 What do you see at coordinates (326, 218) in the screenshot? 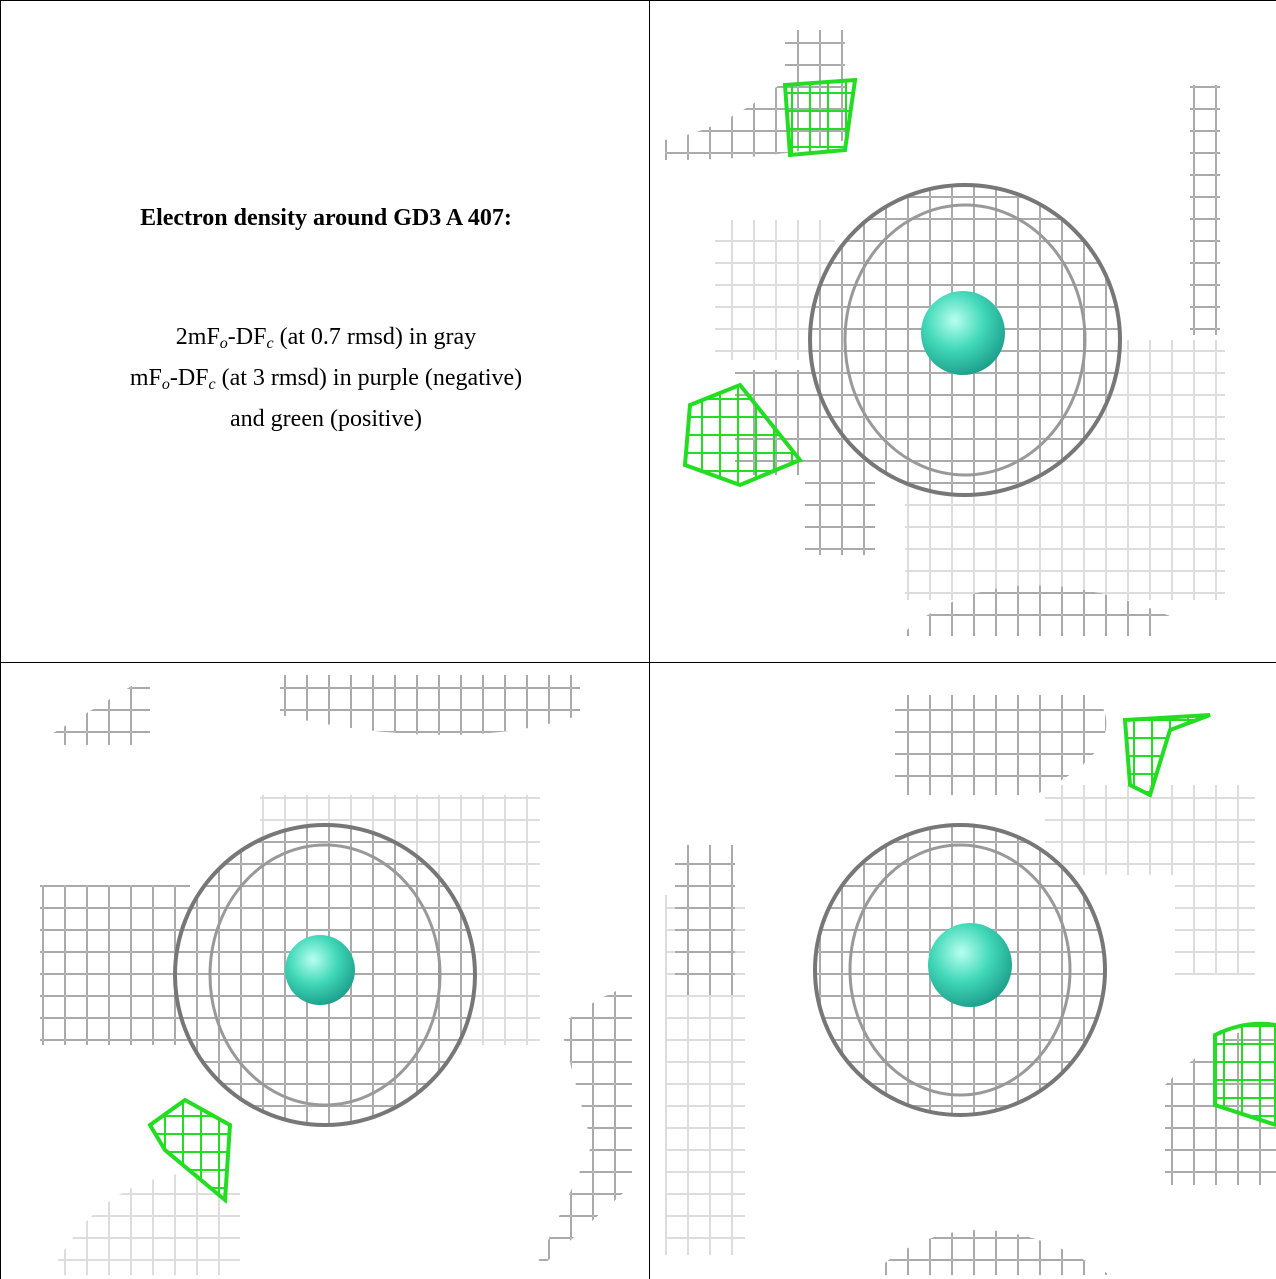
I see `title: Electron density around GD3 A 407:` at bounding box center [326, 218].